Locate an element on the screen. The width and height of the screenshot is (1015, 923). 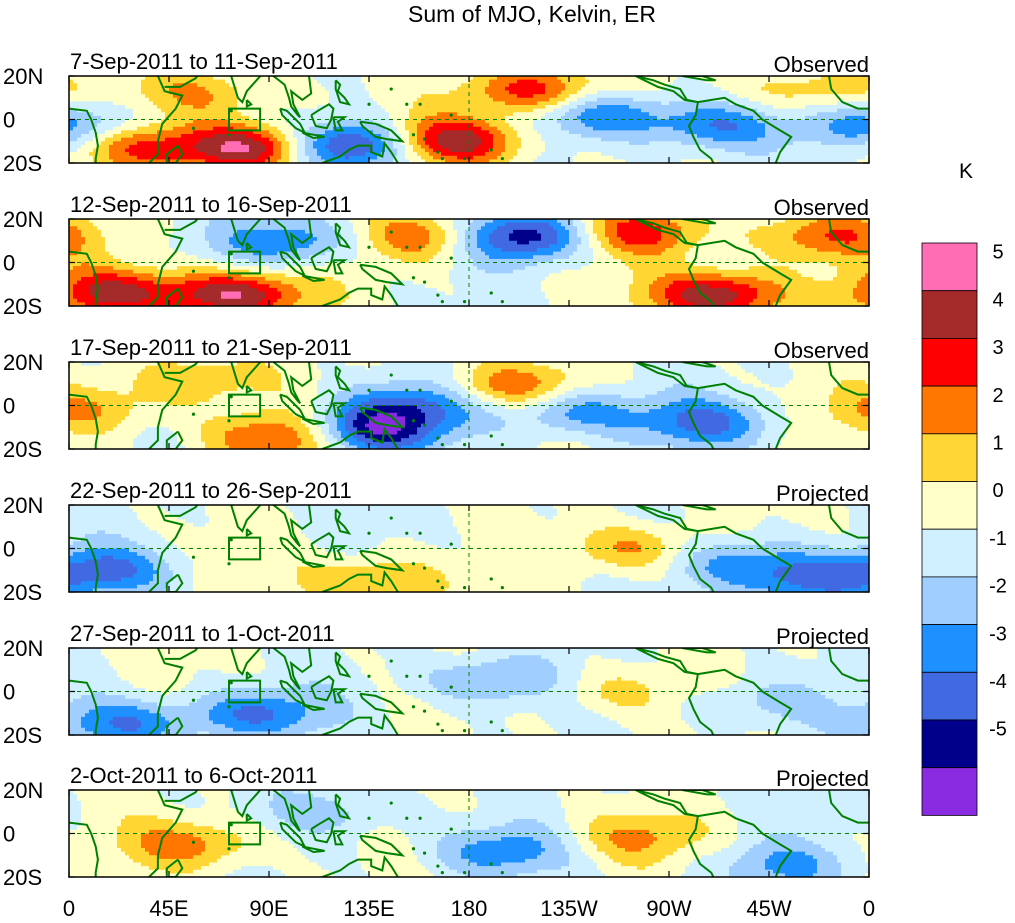
coastlines is located at coordinates (469, 833).